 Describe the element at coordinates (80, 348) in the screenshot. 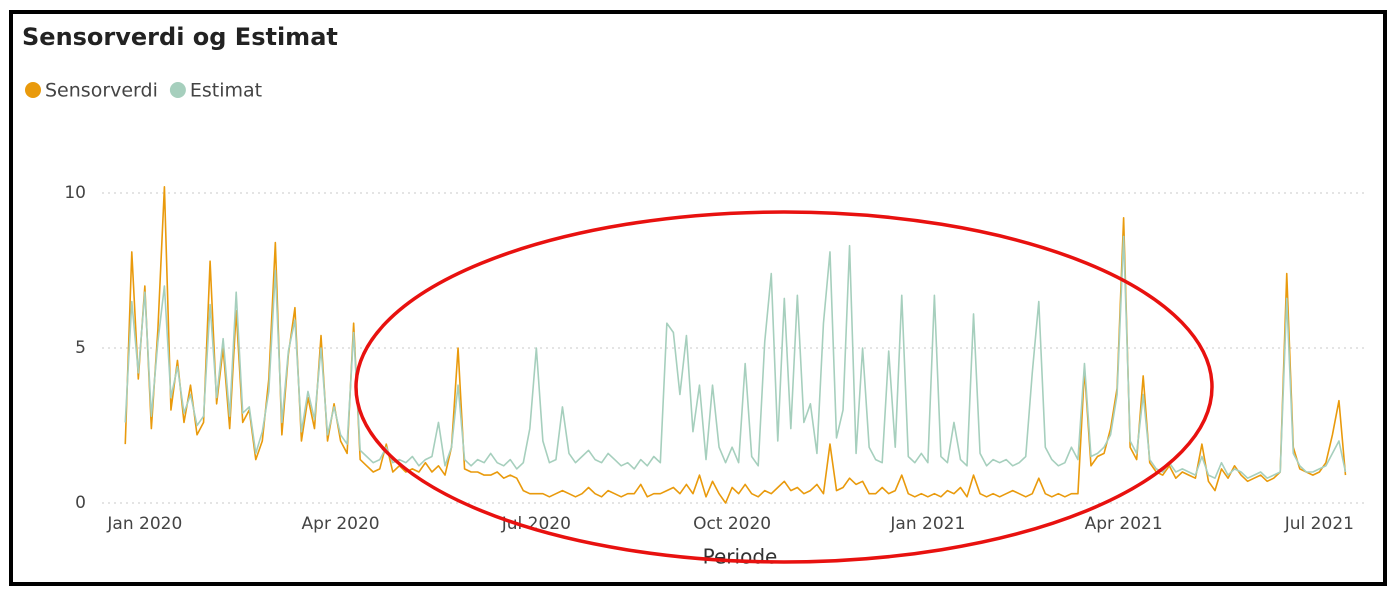

I see `y-tick-label: 5` at that location.